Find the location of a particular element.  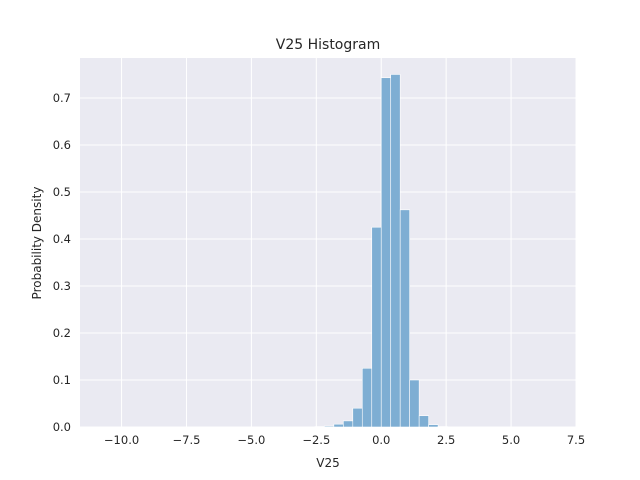

y-axis-ticks: 0.0 0.1 0.2 0.3 0.4 0.5 0.6 0.7 is located at coordinates (62, 262).